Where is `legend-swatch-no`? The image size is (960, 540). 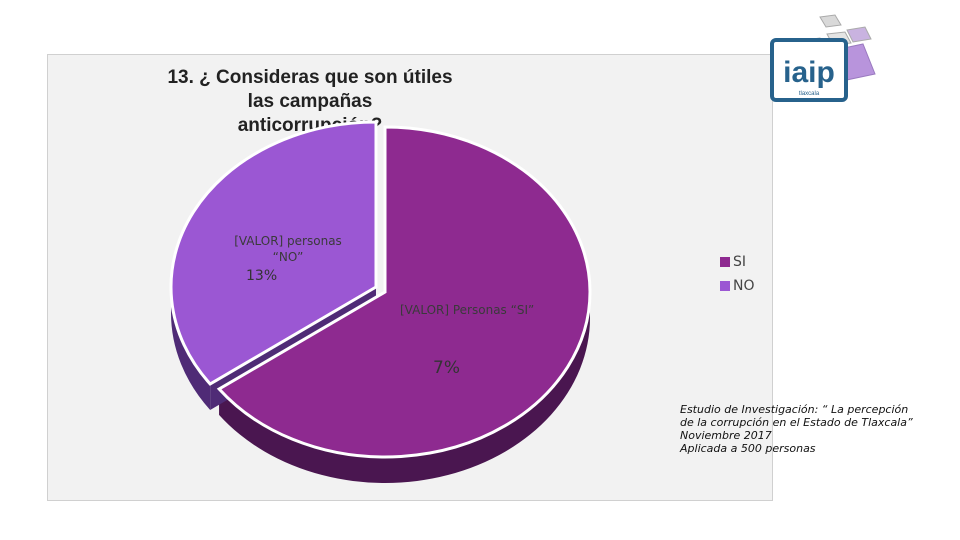 legend-swatch-no is located at coordinates (725, 286).